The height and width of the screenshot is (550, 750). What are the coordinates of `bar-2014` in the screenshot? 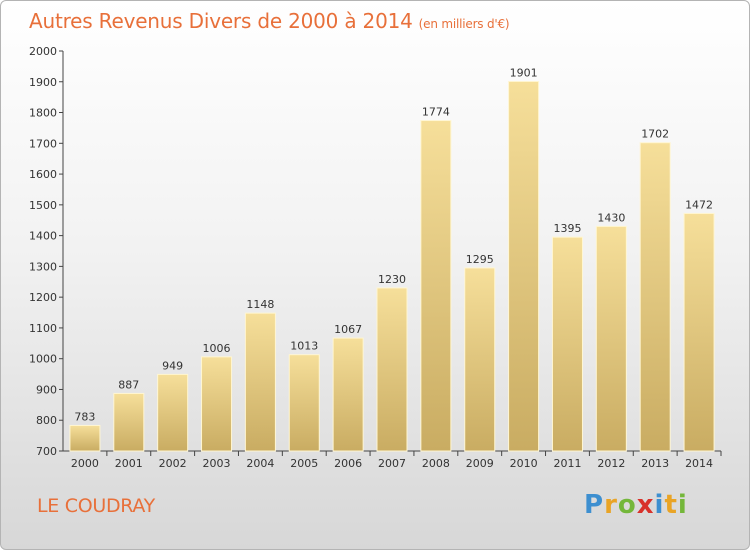 It's located at (699, 332).